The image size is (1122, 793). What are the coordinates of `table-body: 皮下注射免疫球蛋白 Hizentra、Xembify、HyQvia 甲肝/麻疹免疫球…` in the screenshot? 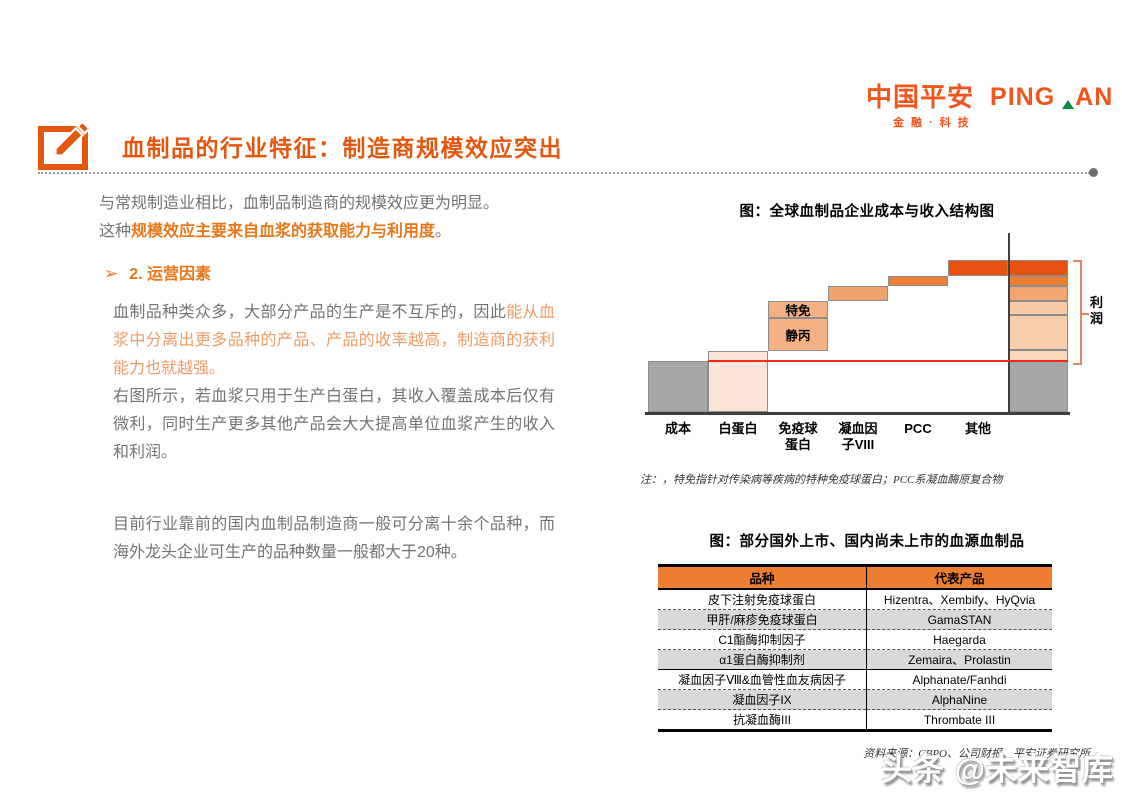 It's located at (855, 660).